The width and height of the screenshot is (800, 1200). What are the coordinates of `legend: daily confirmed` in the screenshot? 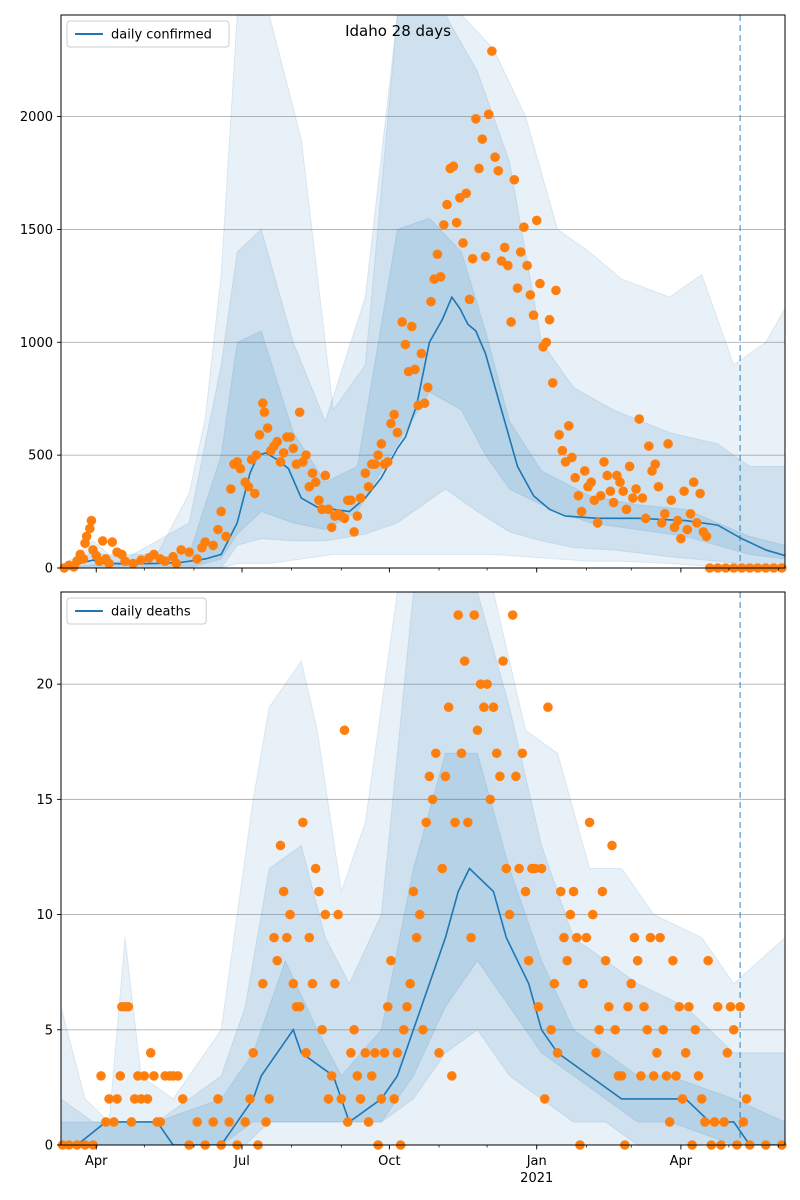 It's located at (148, 34).